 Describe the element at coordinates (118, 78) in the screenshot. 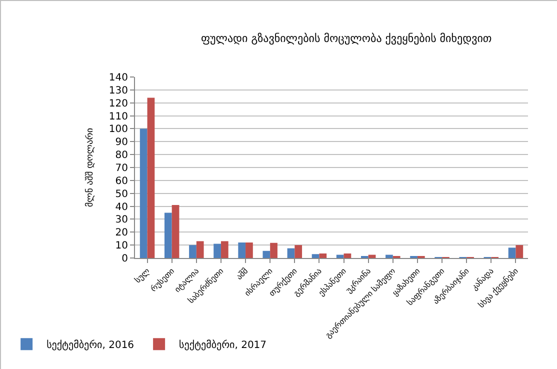

I see `y-tick-label: 140` at that location.